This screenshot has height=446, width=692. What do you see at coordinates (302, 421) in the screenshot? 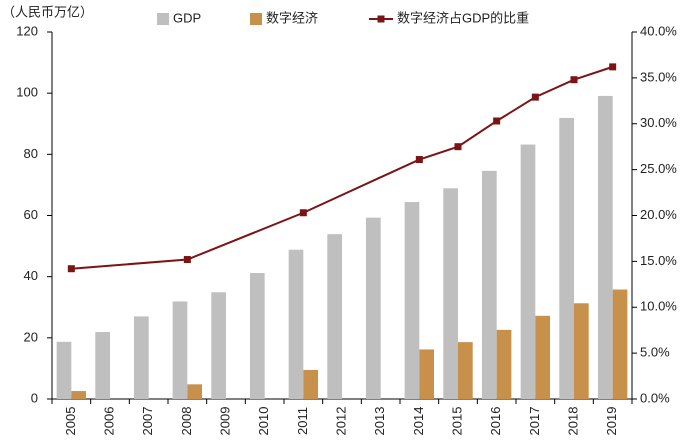
I see `x-tick-label: 2011` at bounding box center [302, 421].